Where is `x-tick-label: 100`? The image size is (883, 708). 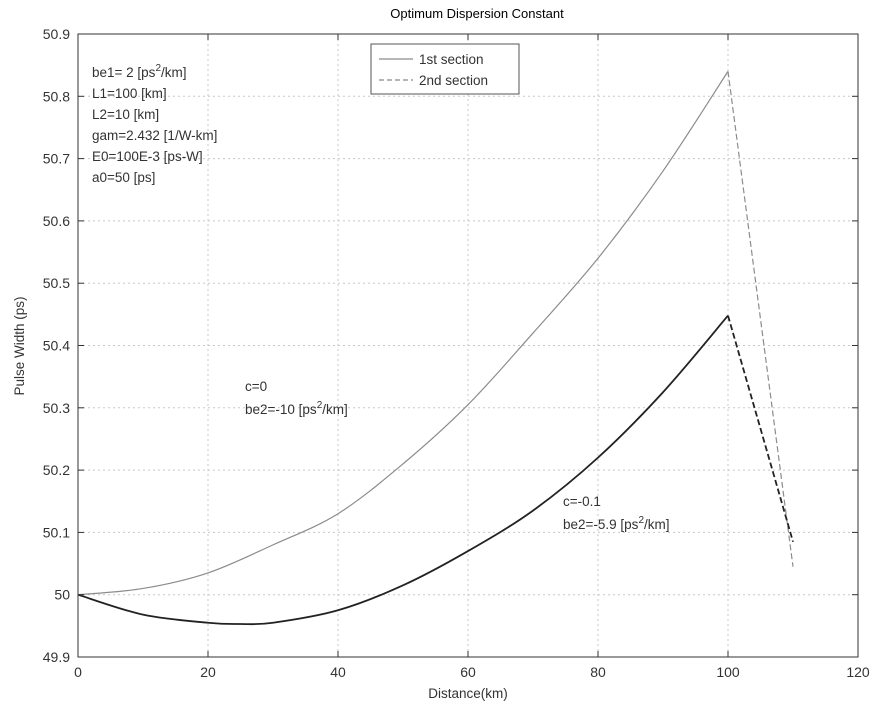
x-tick-label: 100 is located at coordinates (728, 672).